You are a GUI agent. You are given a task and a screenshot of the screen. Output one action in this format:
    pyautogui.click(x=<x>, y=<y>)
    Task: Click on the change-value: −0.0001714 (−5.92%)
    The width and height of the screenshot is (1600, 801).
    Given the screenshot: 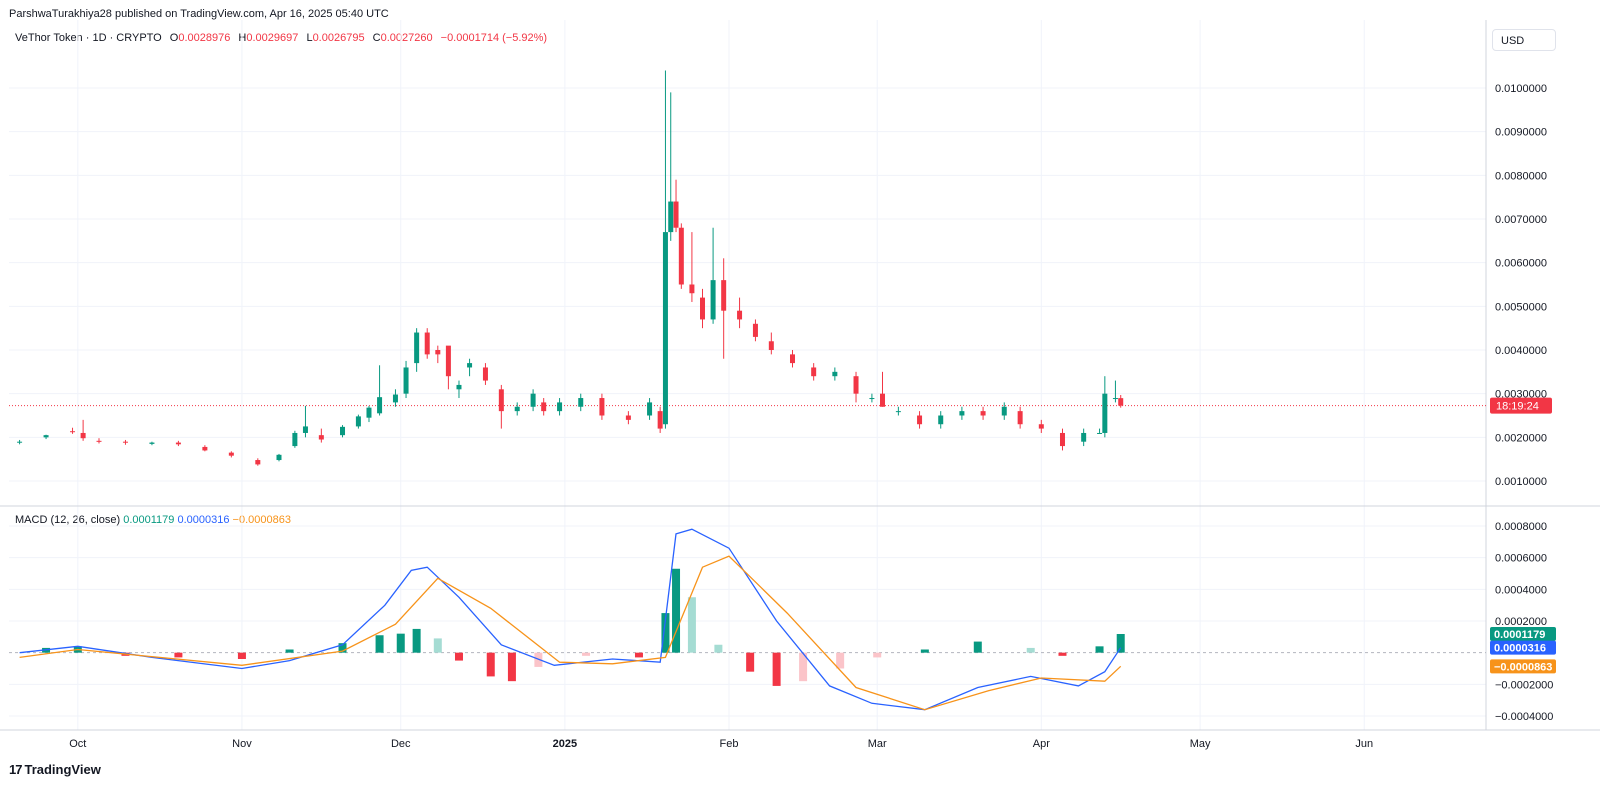 What is the action you would take?
    pyautogui.click(x=494, y=38)
    